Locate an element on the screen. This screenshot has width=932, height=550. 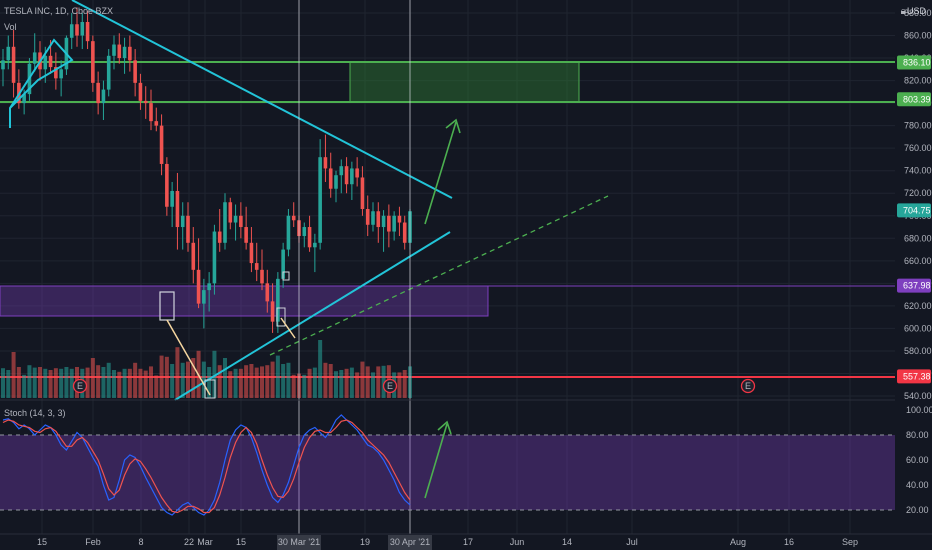
stoch-lines is located at coordinates (206, 465).